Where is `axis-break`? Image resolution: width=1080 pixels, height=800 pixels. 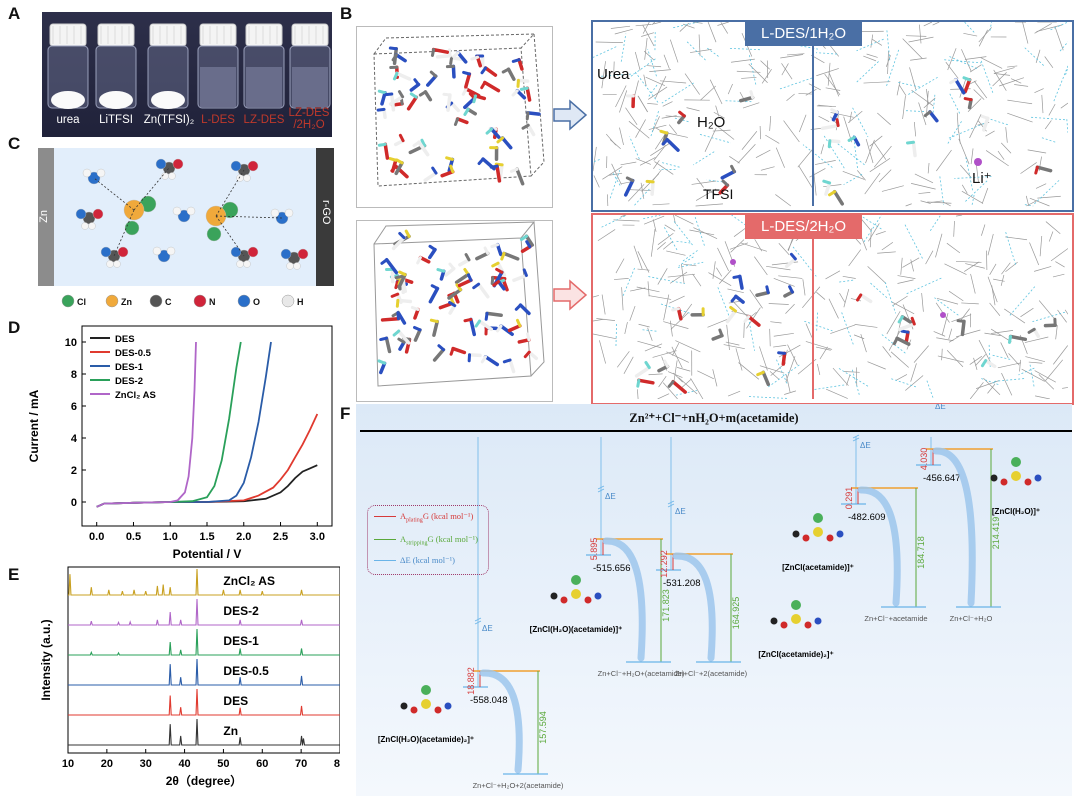 axis-break is located at coordinates (671, 504).